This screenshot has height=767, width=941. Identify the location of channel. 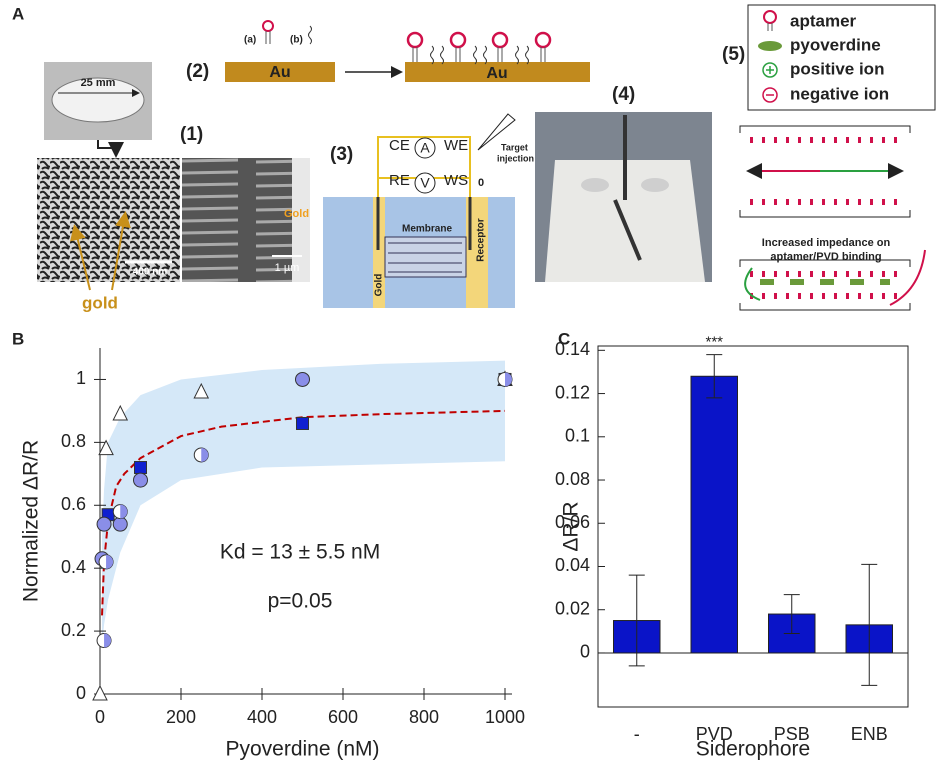
(825, 218).